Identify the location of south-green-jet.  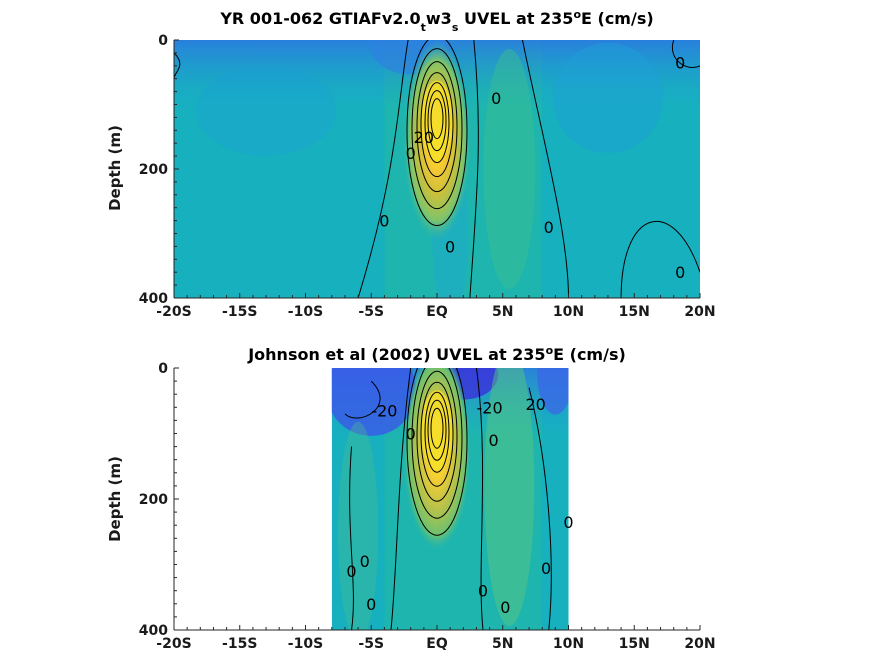
(358, 525).